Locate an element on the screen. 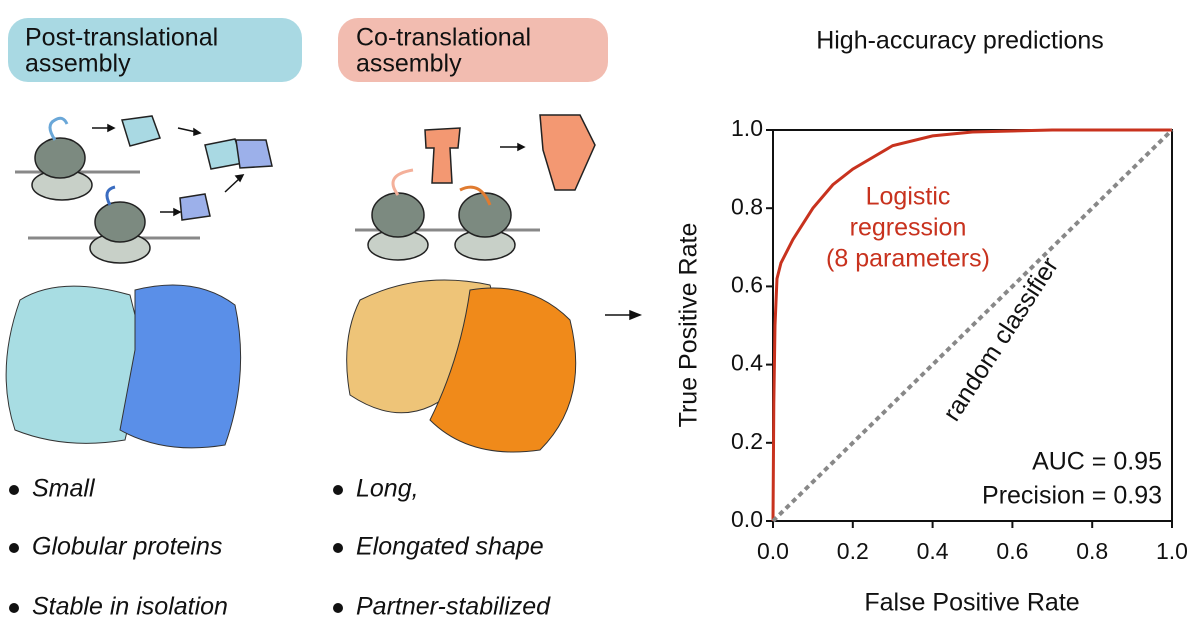  x-tick-label: 0.8 is located at coordinates (1092, 551).